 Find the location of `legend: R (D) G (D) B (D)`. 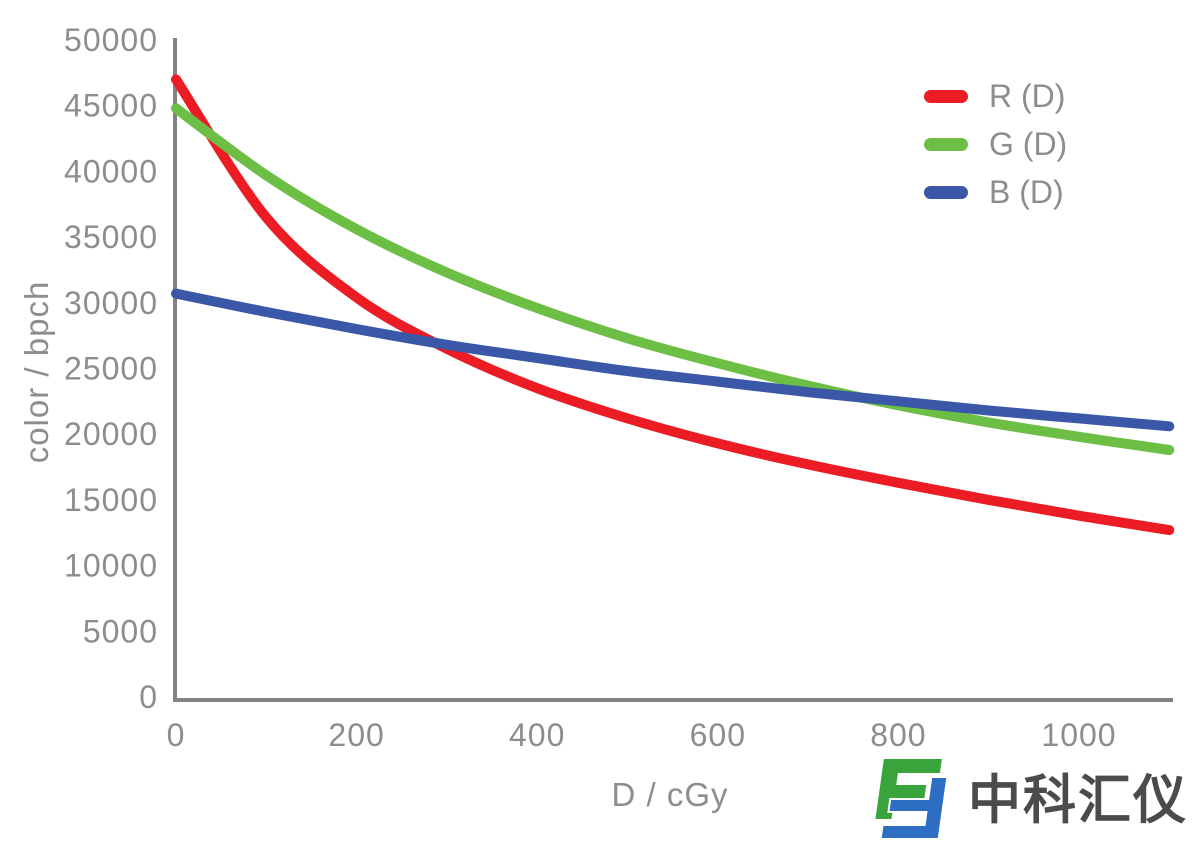

legend: R (D) G (D) B (D) is located at coordinates (995, 144).